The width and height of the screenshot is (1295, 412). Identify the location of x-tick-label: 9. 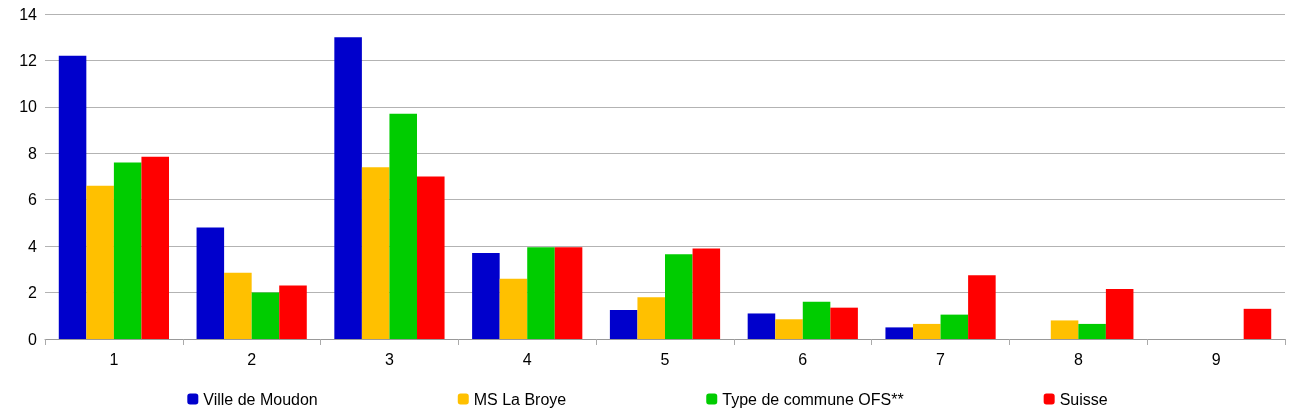
(1216, 359).